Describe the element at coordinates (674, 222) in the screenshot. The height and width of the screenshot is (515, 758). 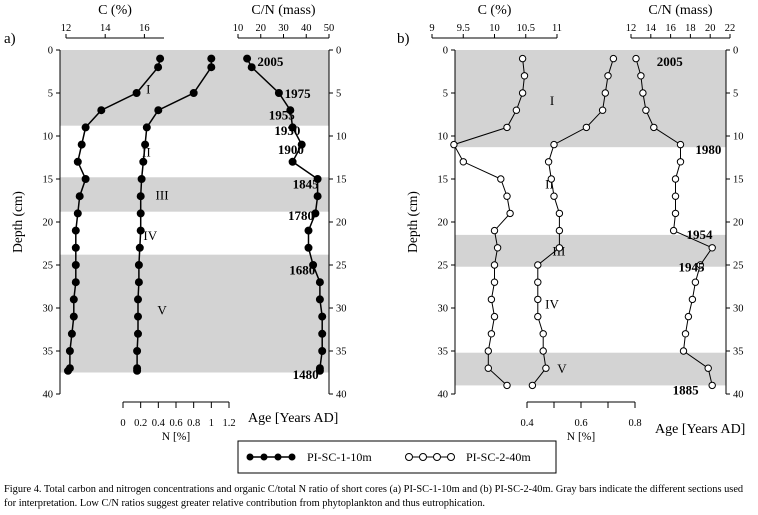
I see `series-cn-b` at that location.